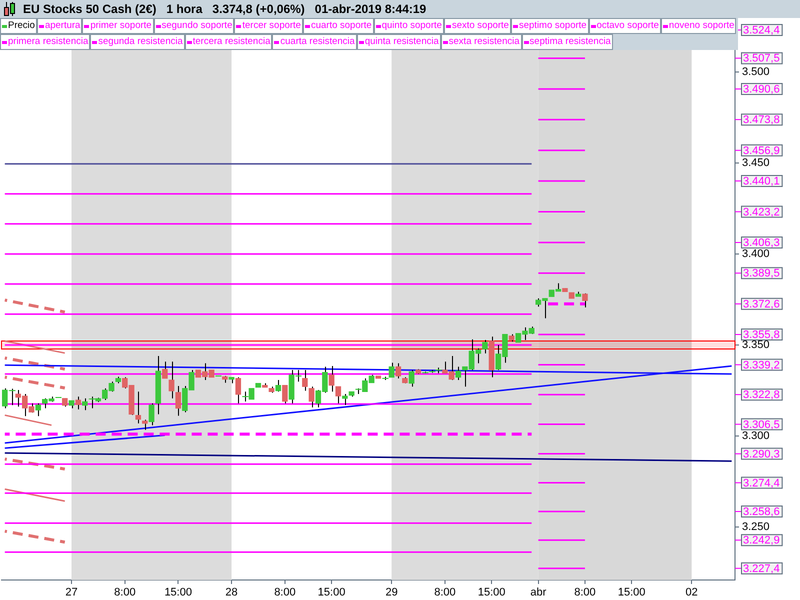 The height and width of the screenshot is (600, 800). What do you see at coordinates (761, 243) in the screenshot?
I see `y2-tick-label: 3.406,3` at bounding box center [761, 243].